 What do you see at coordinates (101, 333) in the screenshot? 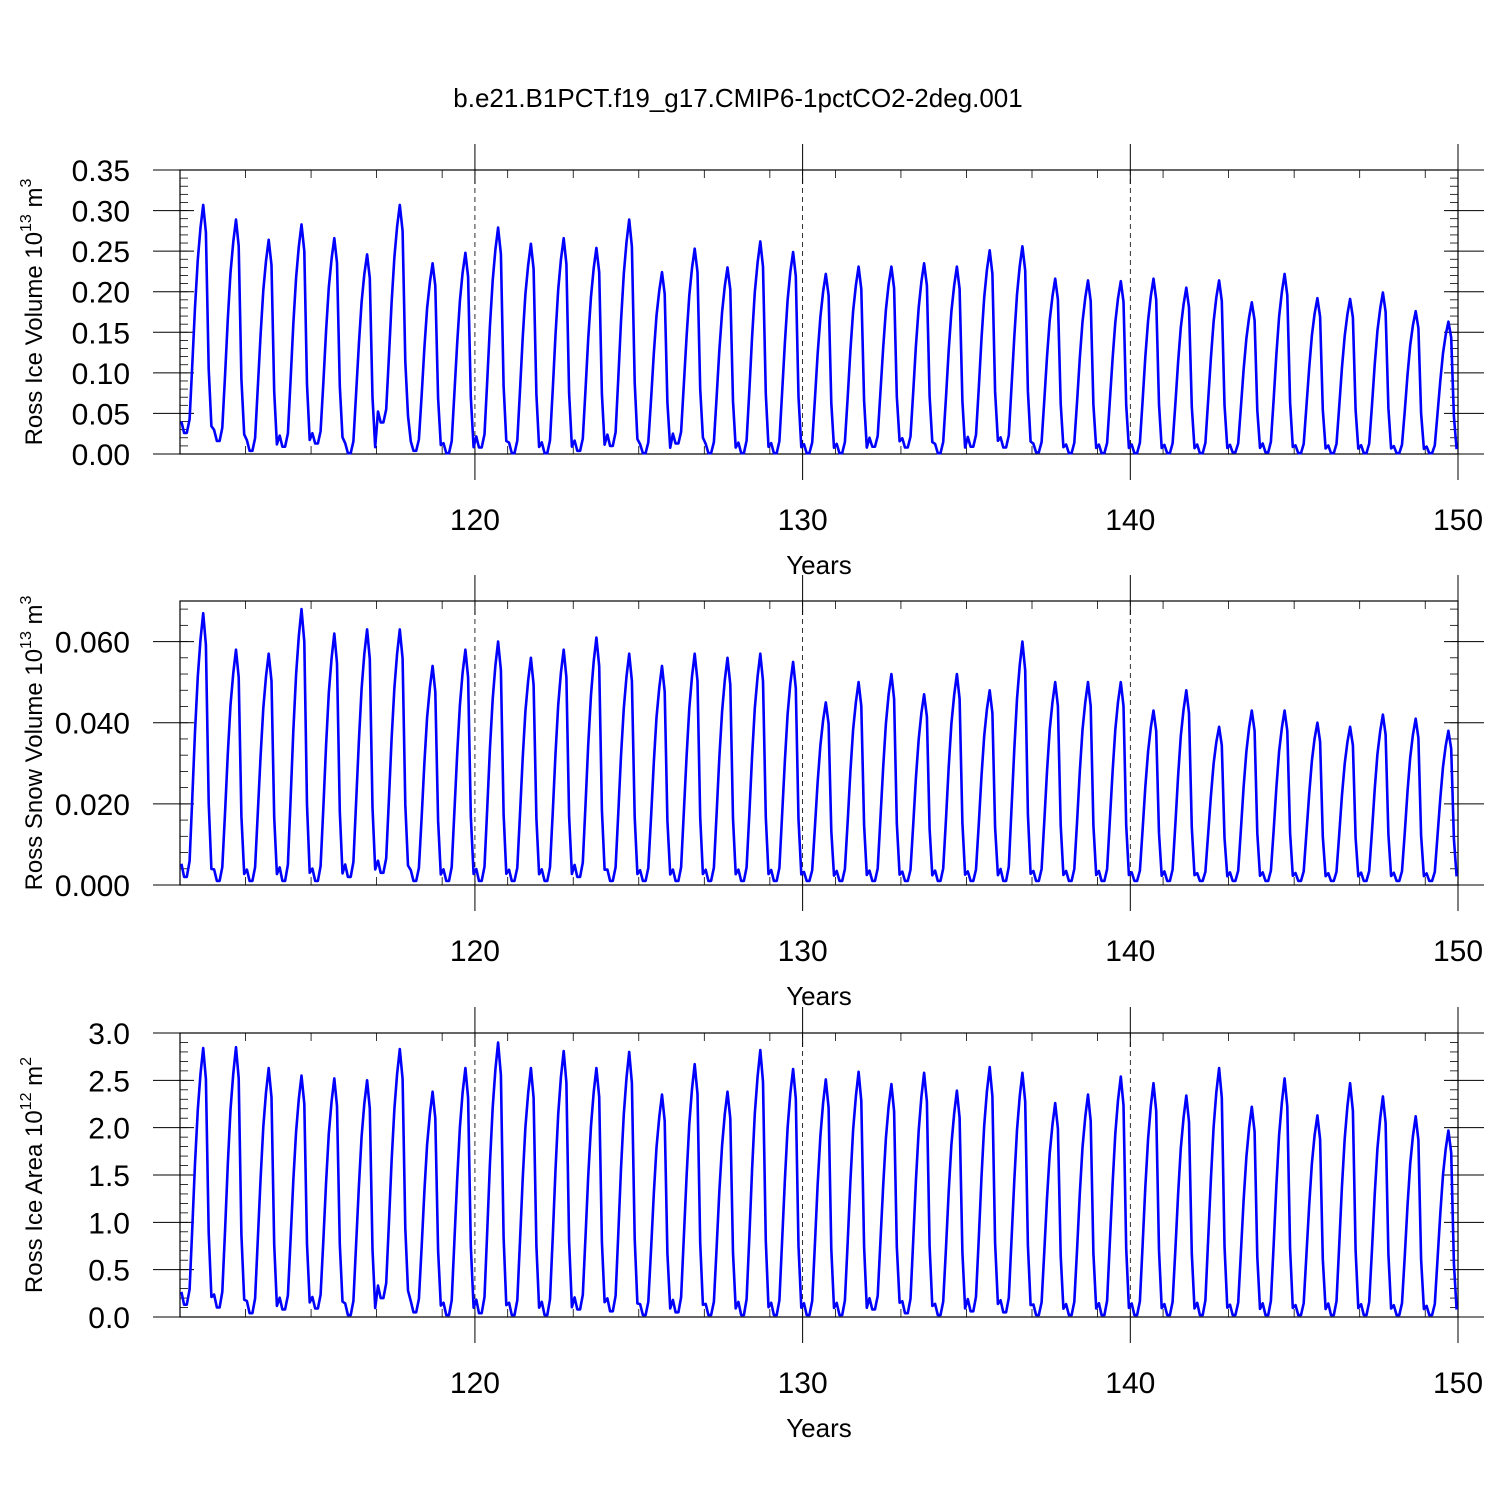
I see `y-tick-label: 0.15` at bounding box center [101, 333].